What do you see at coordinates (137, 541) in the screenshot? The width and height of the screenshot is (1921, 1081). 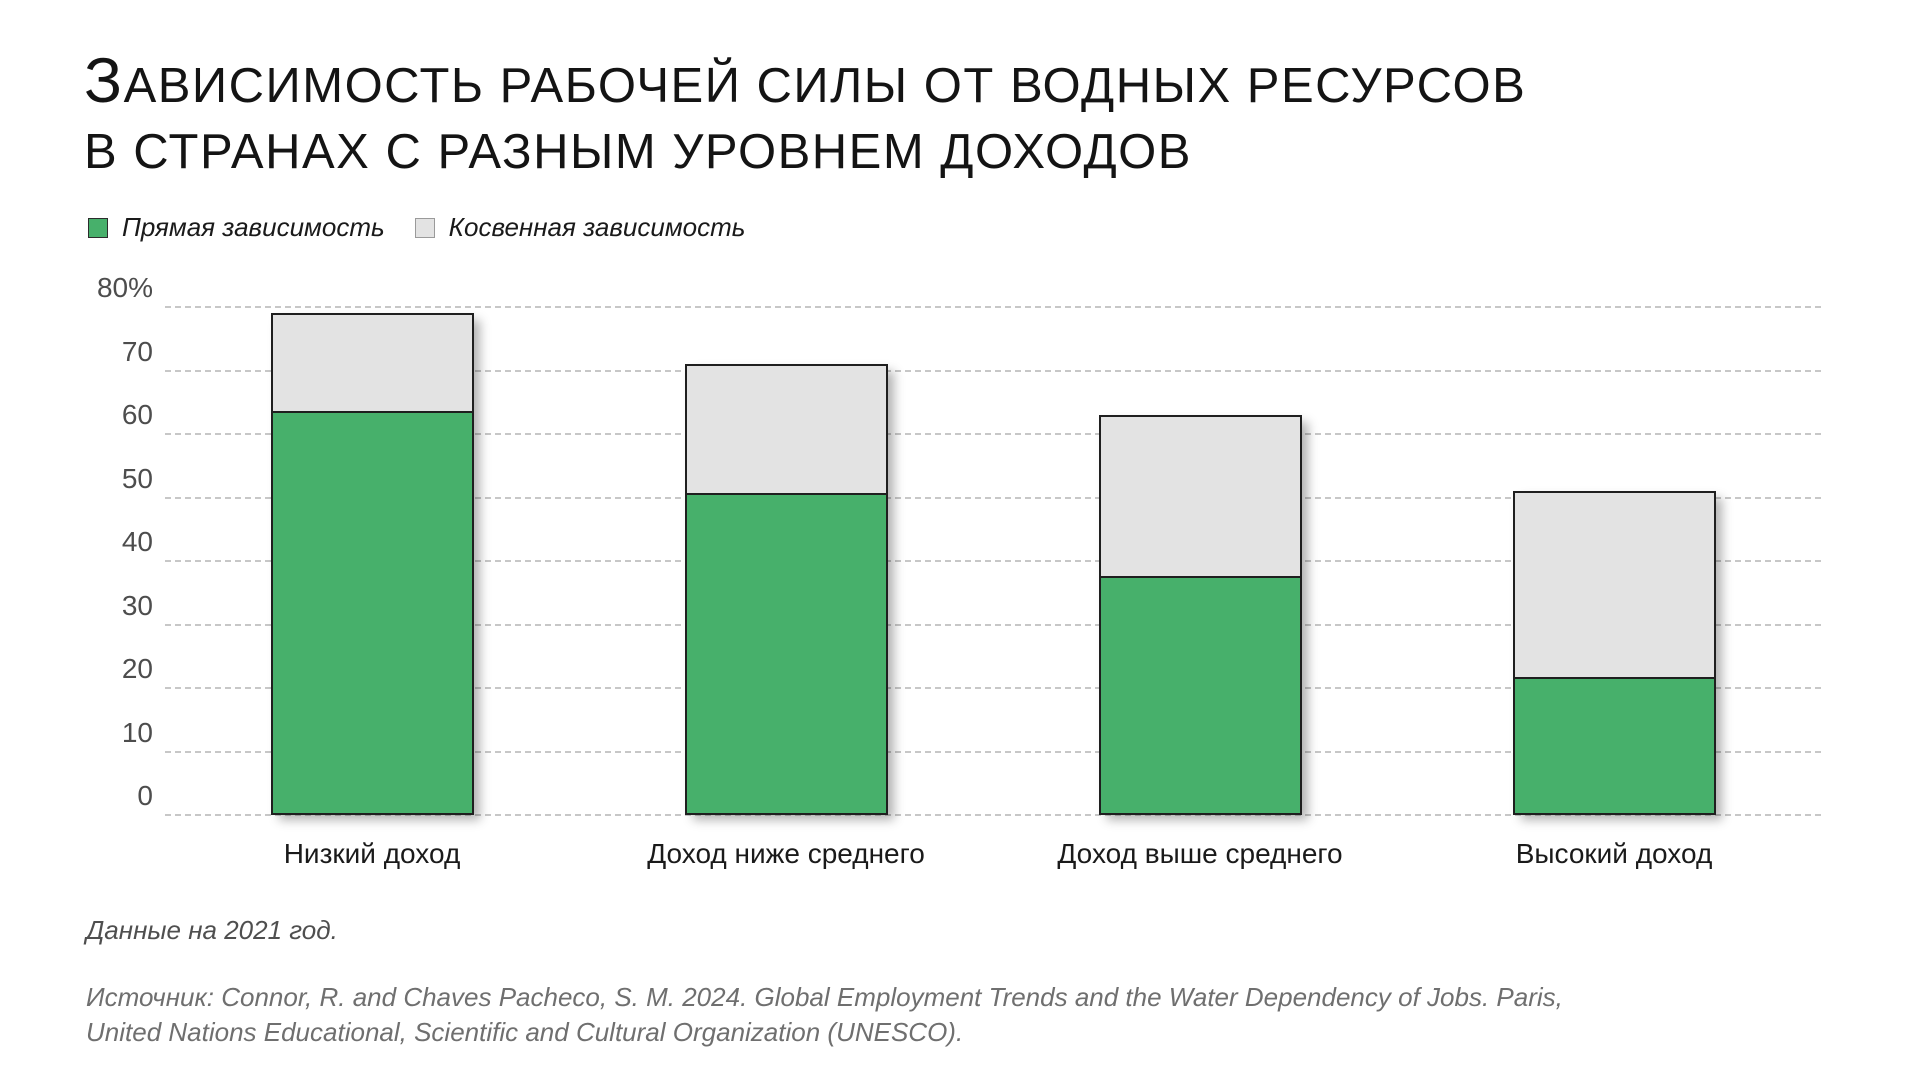 I see `y-axis-label: 40` at bounding box center [137, 541].